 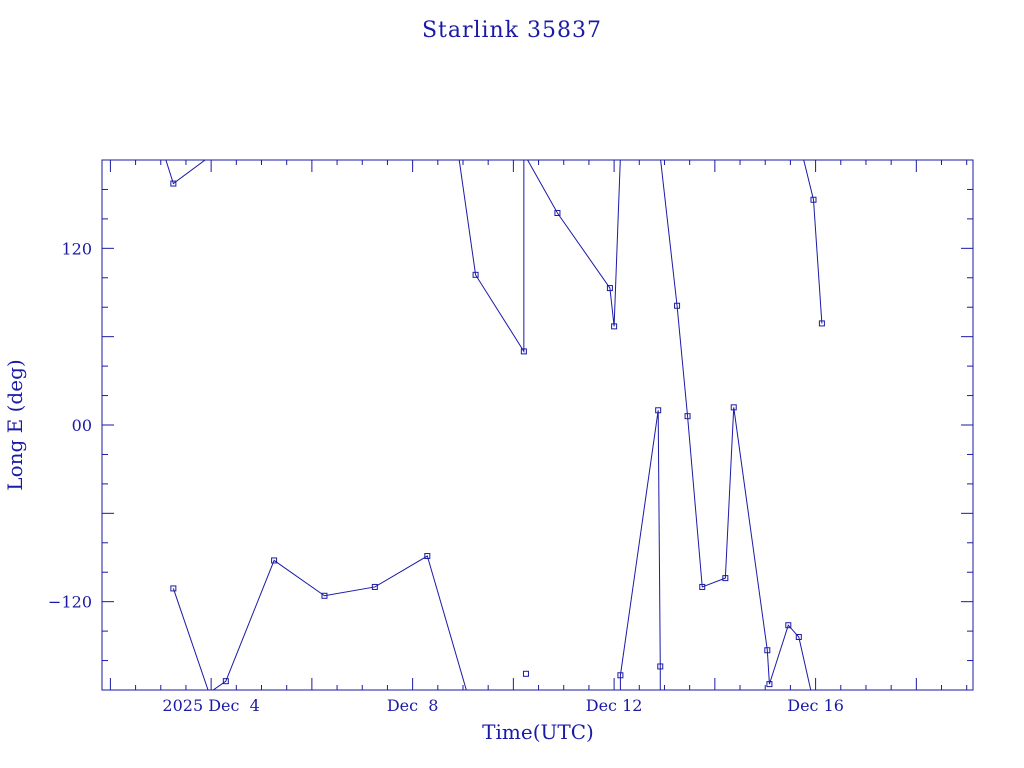 I want to click on x-tick-label: Dec 16, so click(x=815, y=705).